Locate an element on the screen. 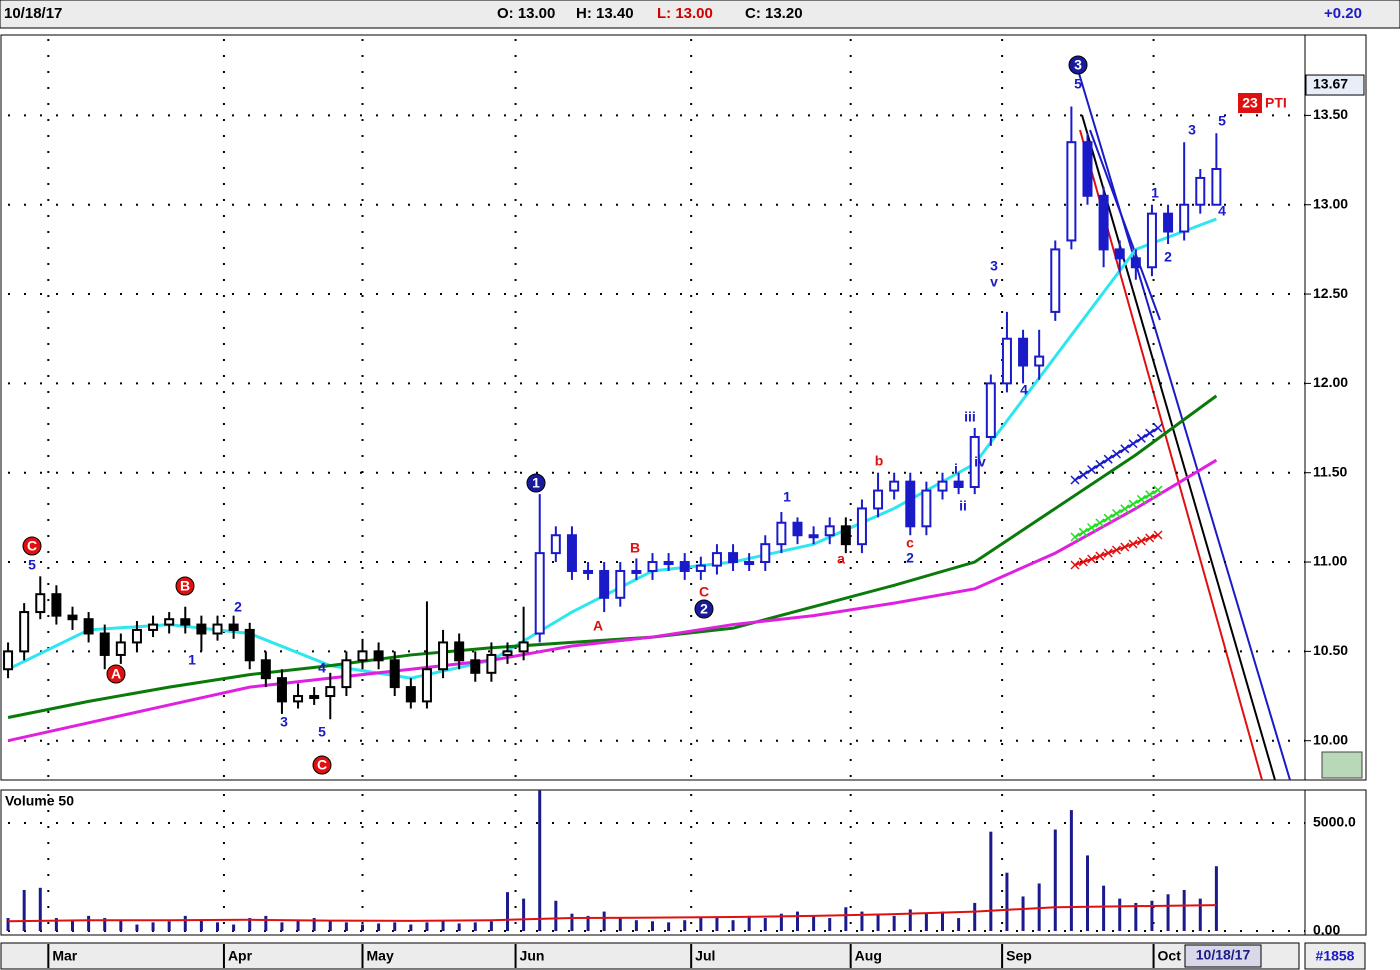 The height and width of the screenshot is (970, 1400). trend-line is located at coordinates (1184, 425).